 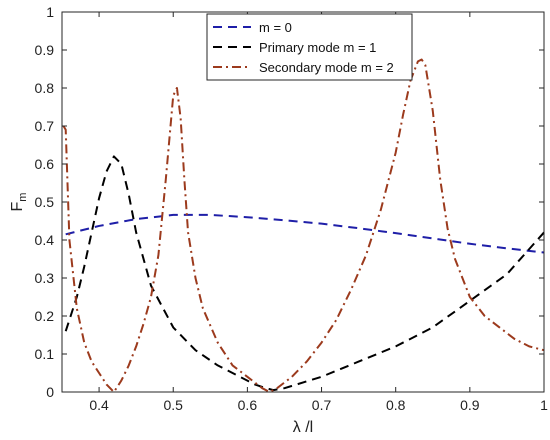 I want to click on y-axis-label: Fm, so click(x=19, y=202).